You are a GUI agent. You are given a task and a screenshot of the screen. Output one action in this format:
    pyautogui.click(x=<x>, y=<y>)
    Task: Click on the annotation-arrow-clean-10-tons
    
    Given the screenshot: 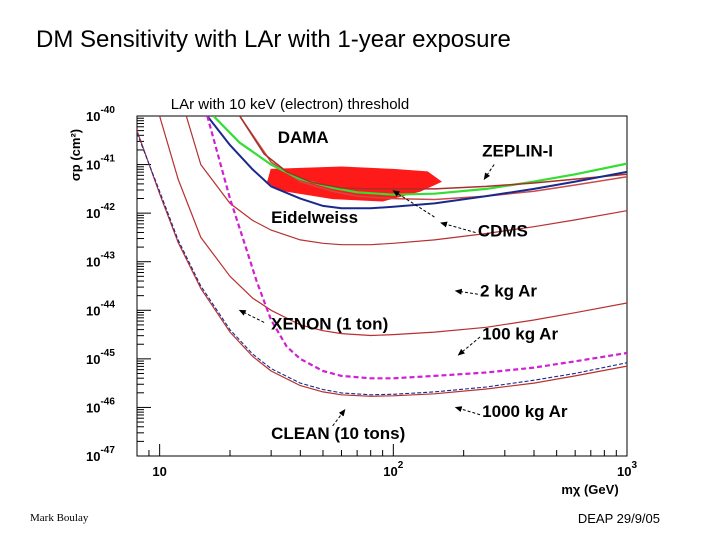 What is the action you would take?
    pyautogui.click(x=339, y=418)
    